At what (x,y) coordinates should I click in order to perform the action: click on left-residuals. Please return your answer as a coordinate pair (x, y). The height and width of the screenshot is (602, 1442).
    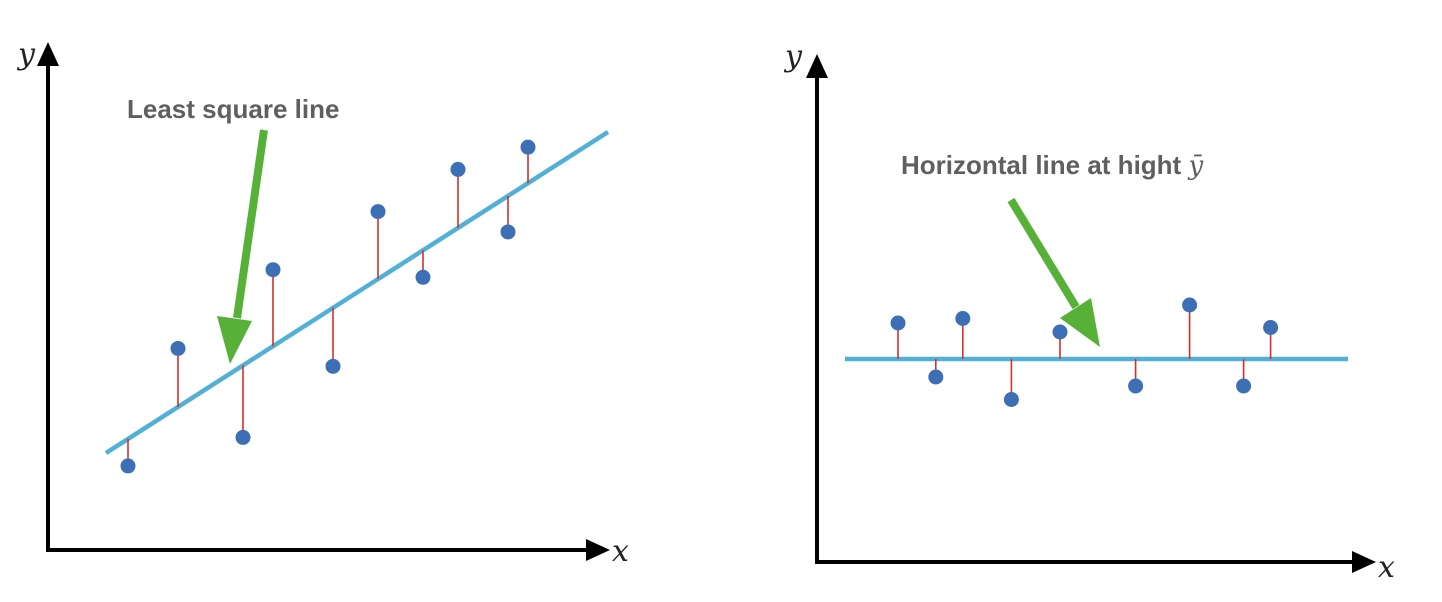
    Looking at the image, I should click on (328, 306).